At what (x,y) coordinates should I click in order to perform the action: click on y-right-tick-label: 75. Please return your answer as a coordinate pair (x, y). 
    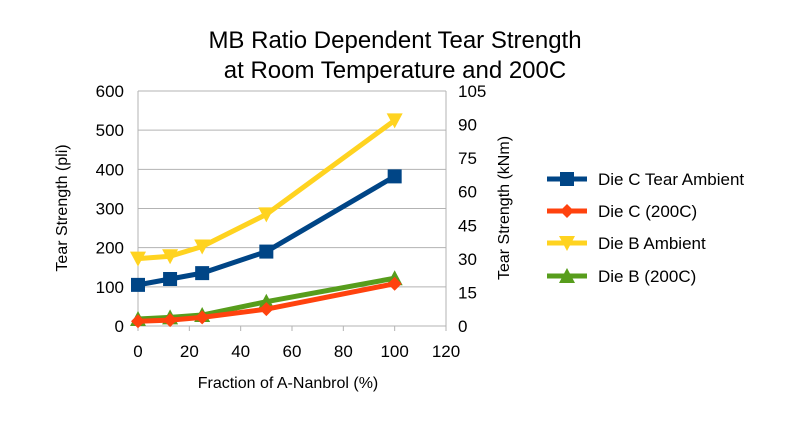
    Looking at the image, I should click on (467, 158).